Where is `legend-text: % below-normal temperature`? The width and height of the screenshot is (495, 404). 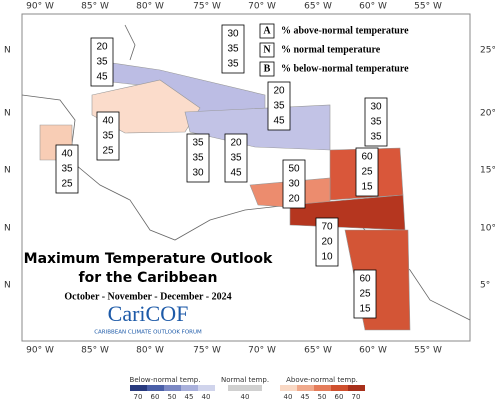
legend-text: % below-normal temperature is located at coordinates (345, 68).